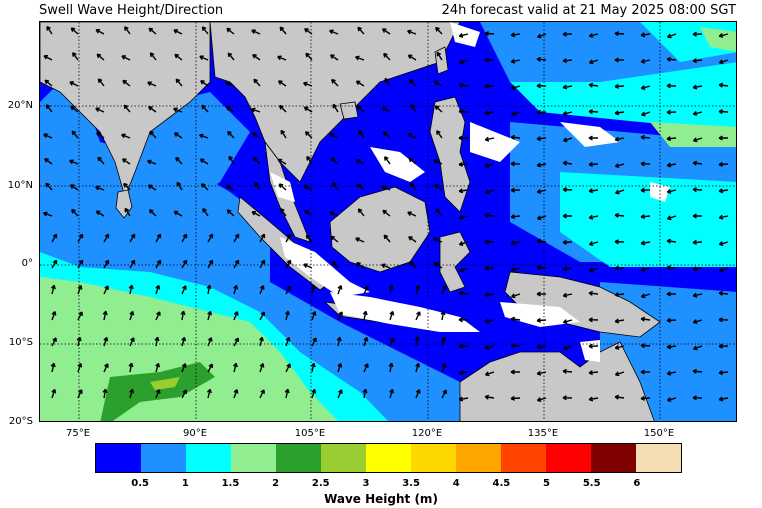 The height and width of the screenshot is (508, 762). Describe the element at coordinates (547, 483) in the screenshot. I see `colorbar-tick: 5` at that location.